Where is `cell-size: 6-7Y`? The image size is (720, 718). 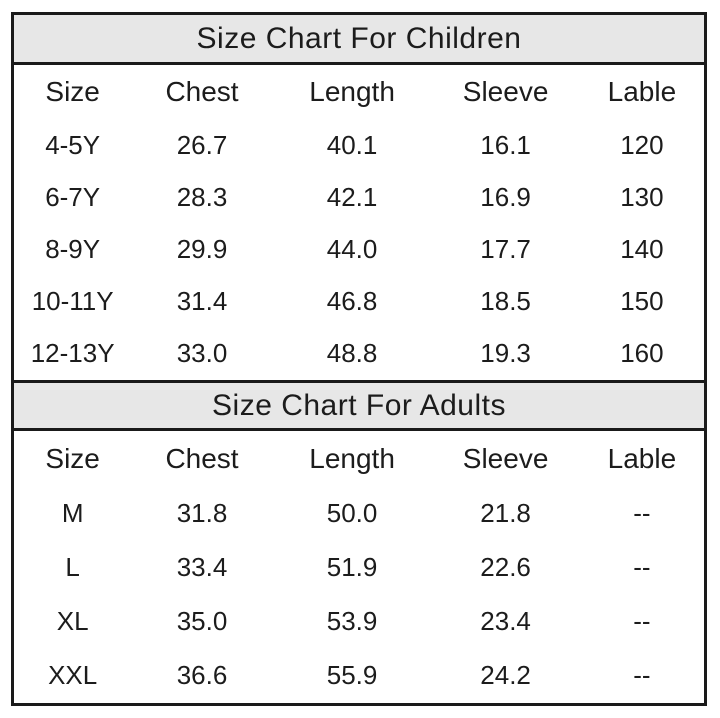
cell-size: 6-7Y is located at coordinates (73, 196).